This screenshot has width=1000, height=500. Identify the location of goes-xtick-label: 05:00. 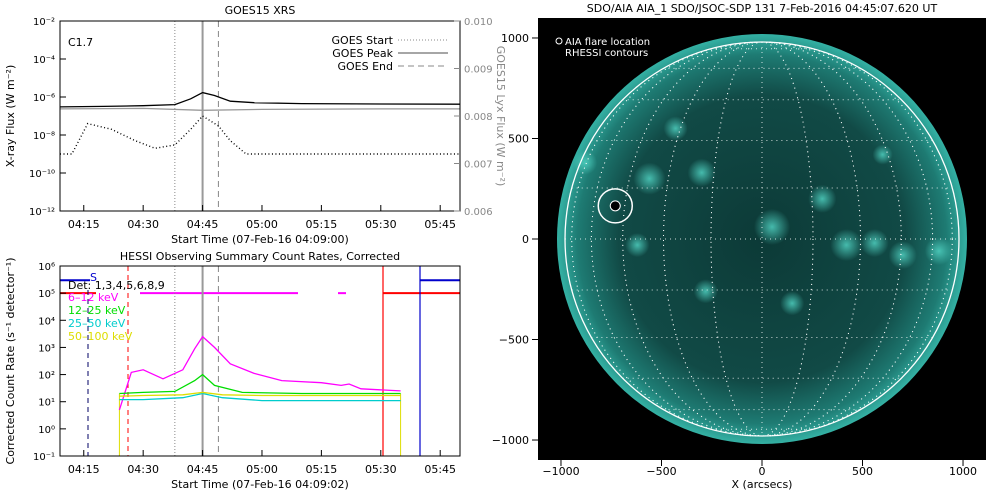
(262, 224).